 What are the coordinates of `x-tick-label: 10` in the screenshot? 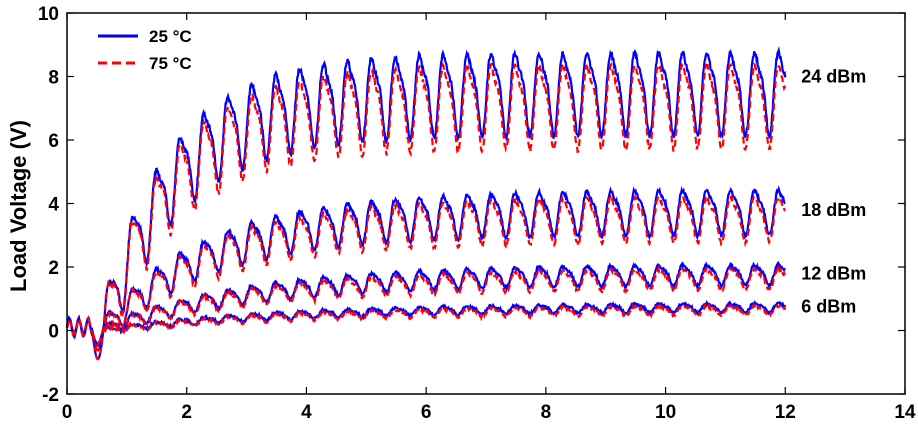 It's located at (665, 412).